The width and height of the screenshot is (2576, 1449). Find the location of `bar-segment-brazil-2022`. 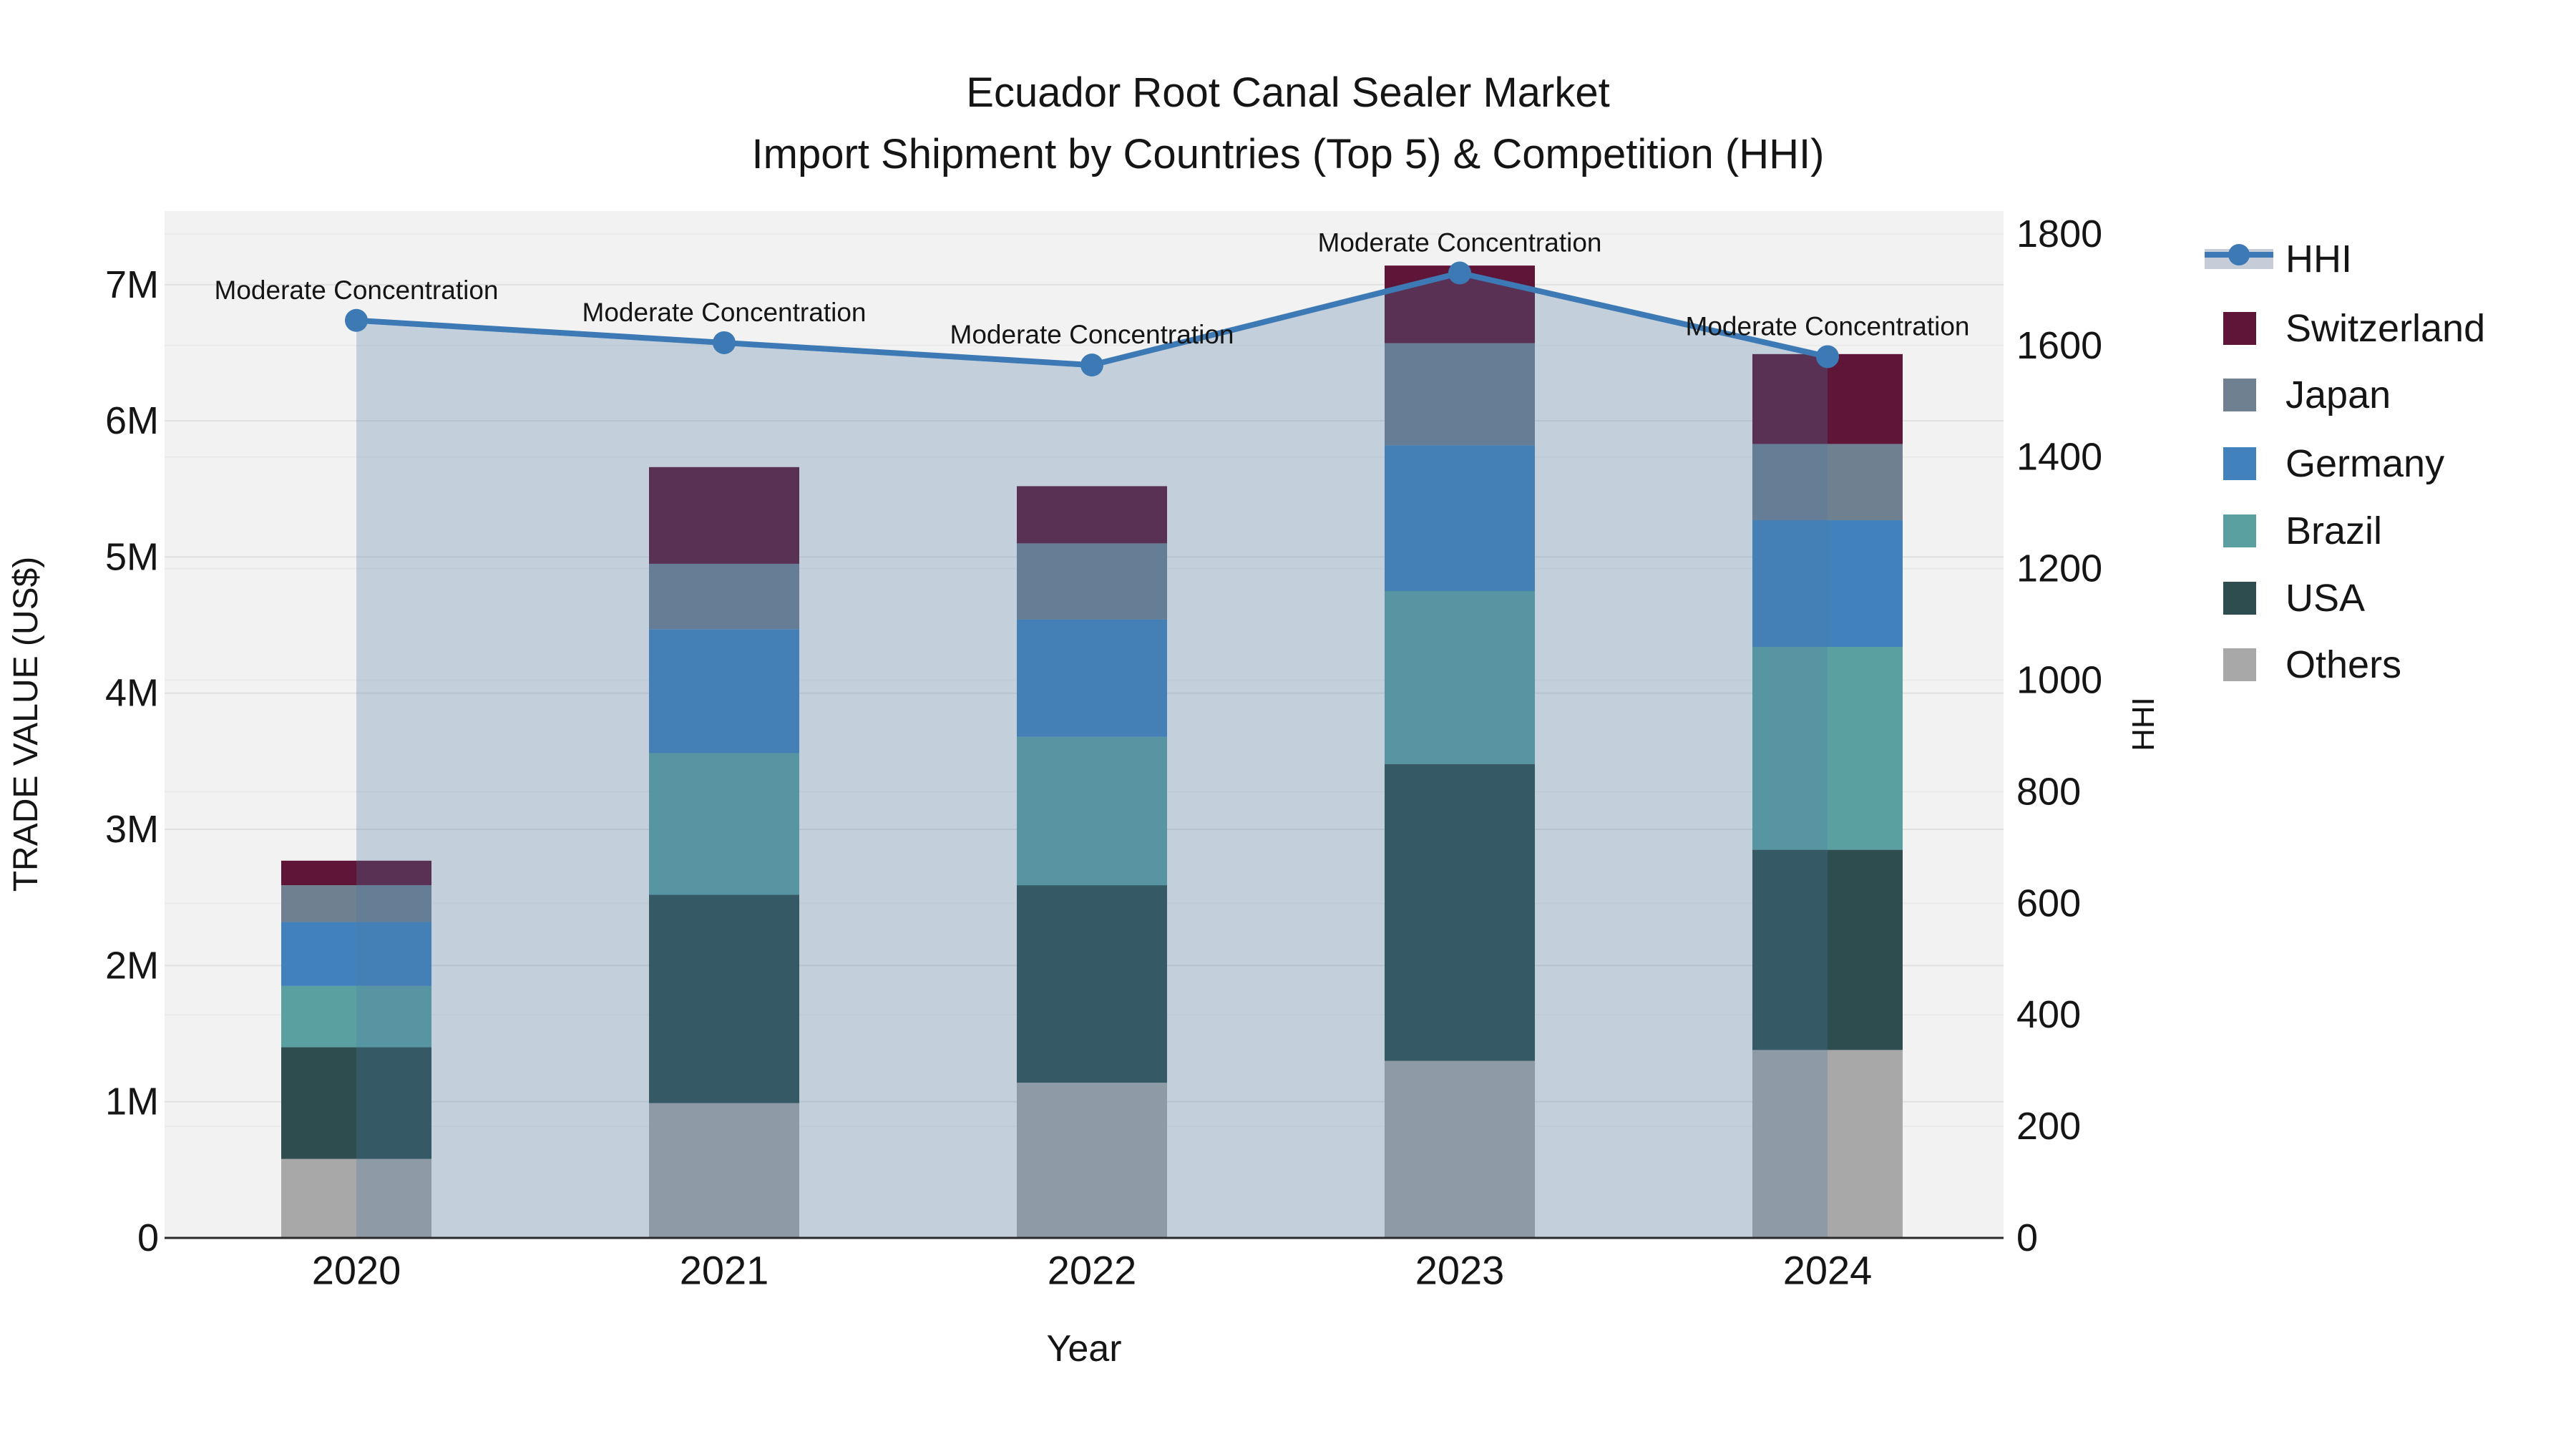

bar-segment-brazil-2022 is located at coordinates (1092, 811).